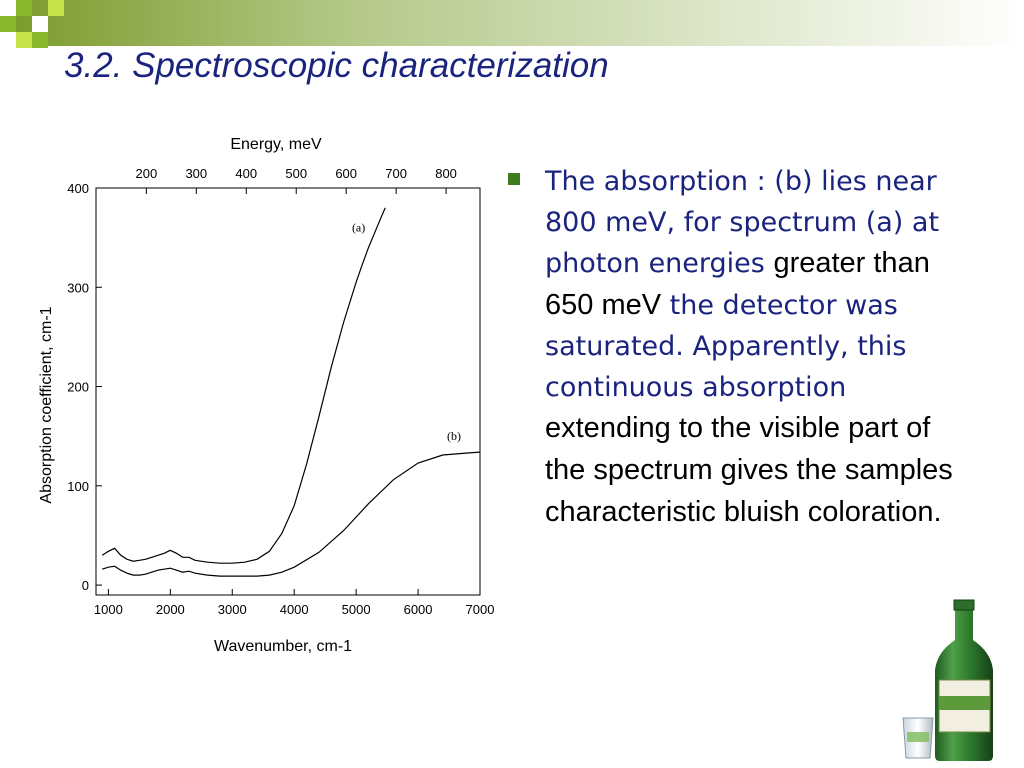 Image resolution: width=1024 pixels, height=768 pixels. What do you see at coordinates (514, 179) in the screenshot?
I see `square-bullet-icon` at bounding box center [514, 179].